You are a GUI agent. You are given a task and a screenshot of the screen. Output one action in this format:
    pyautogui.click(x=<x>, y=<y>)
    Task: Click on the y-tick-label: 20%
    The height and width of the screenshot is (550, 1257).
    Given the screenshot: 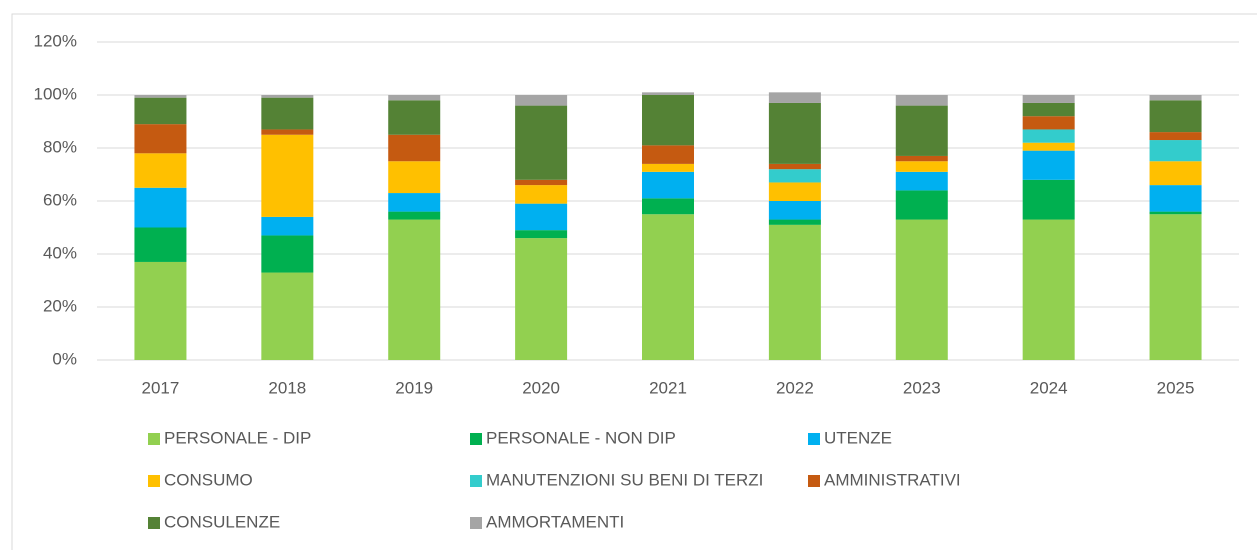 What is the action you would take?
    pyautogui.click(x=60, y=305)
    